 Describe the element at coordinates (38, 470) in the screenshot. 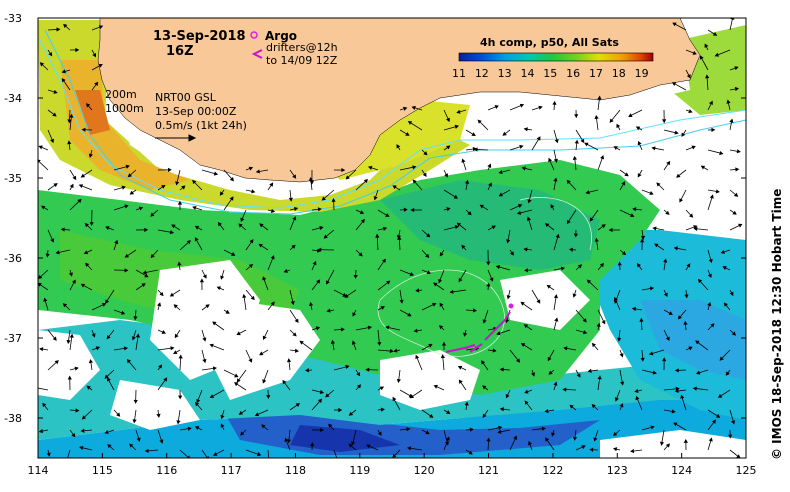

I see `x-tick-label: 114` at that location.